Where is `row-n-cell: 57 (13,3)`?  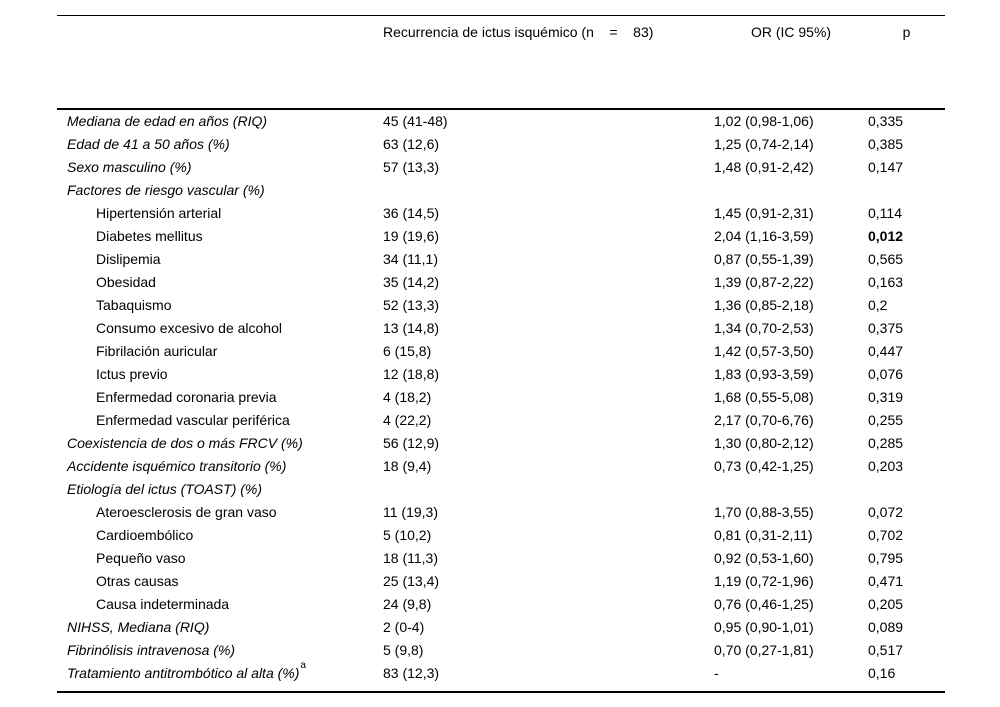 row-n-cell: 57 (13,3) is located at coordinates (411, 167).